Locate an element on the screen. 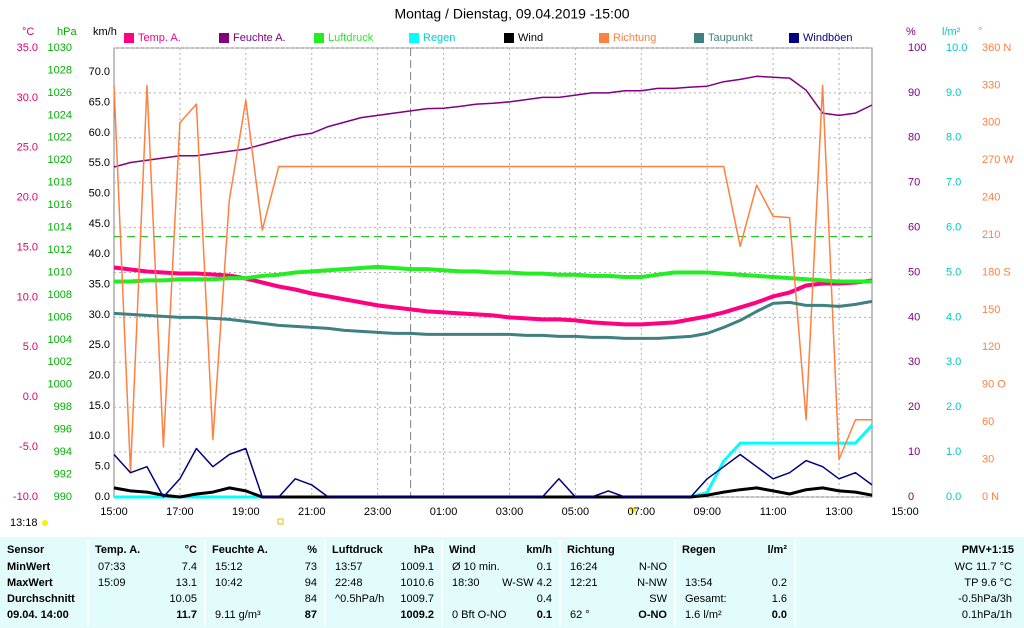 This screenshot has width=1024, height=628. table-unit: l/m² is located at coordinates (777, 550).